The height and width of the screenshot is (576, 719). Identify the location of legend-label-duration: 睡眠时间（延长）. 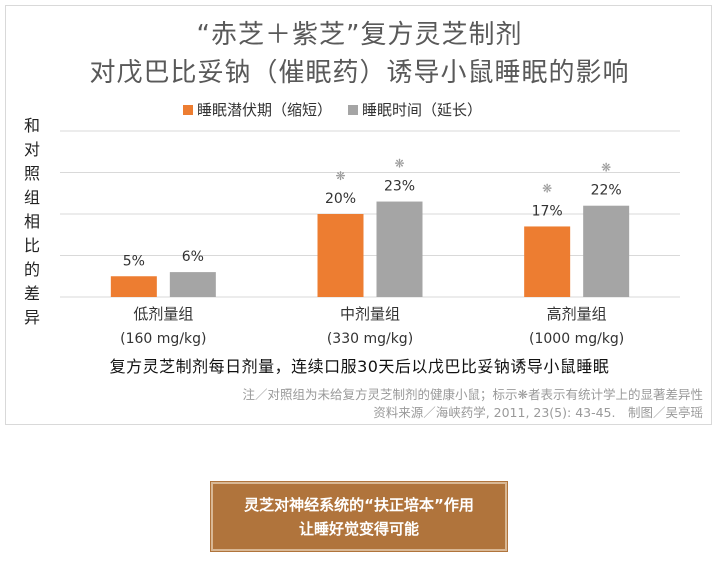
(422, 110).